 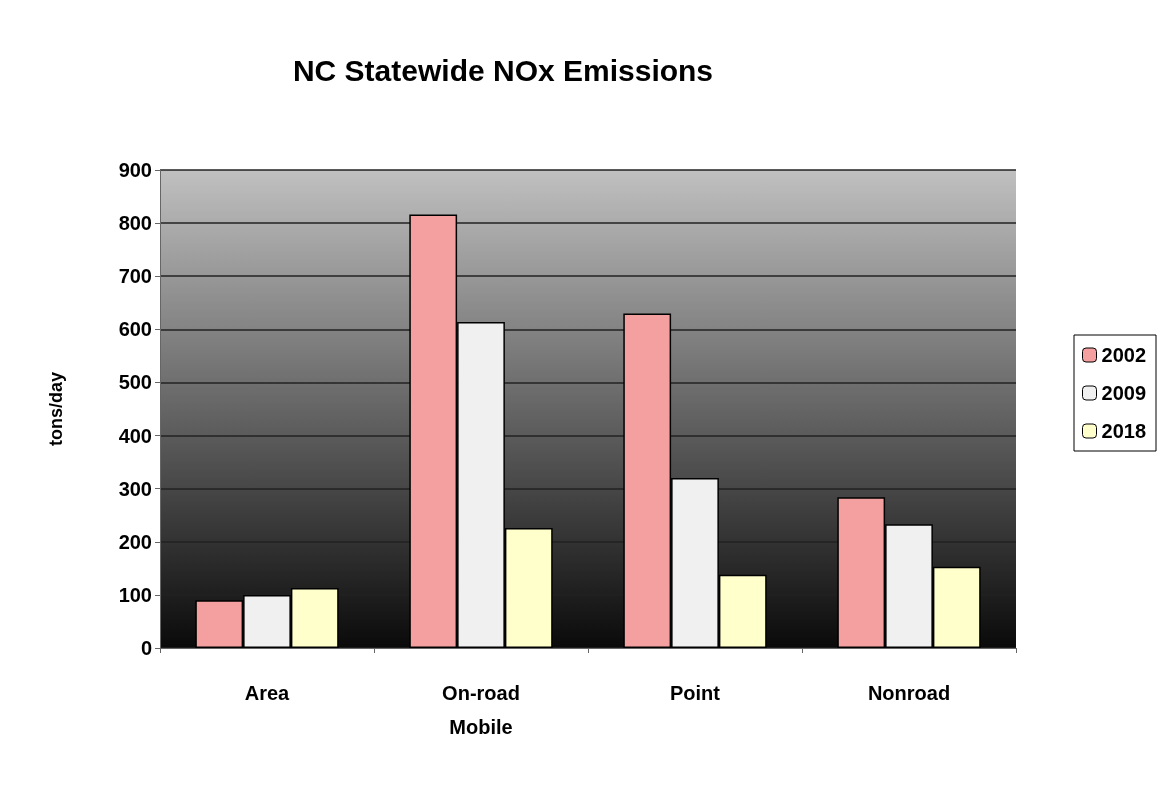 What do you see at coordinates (135, 329) in the screenshot?
I see `y-tick-label: 600` at bounding box center [135, 329].